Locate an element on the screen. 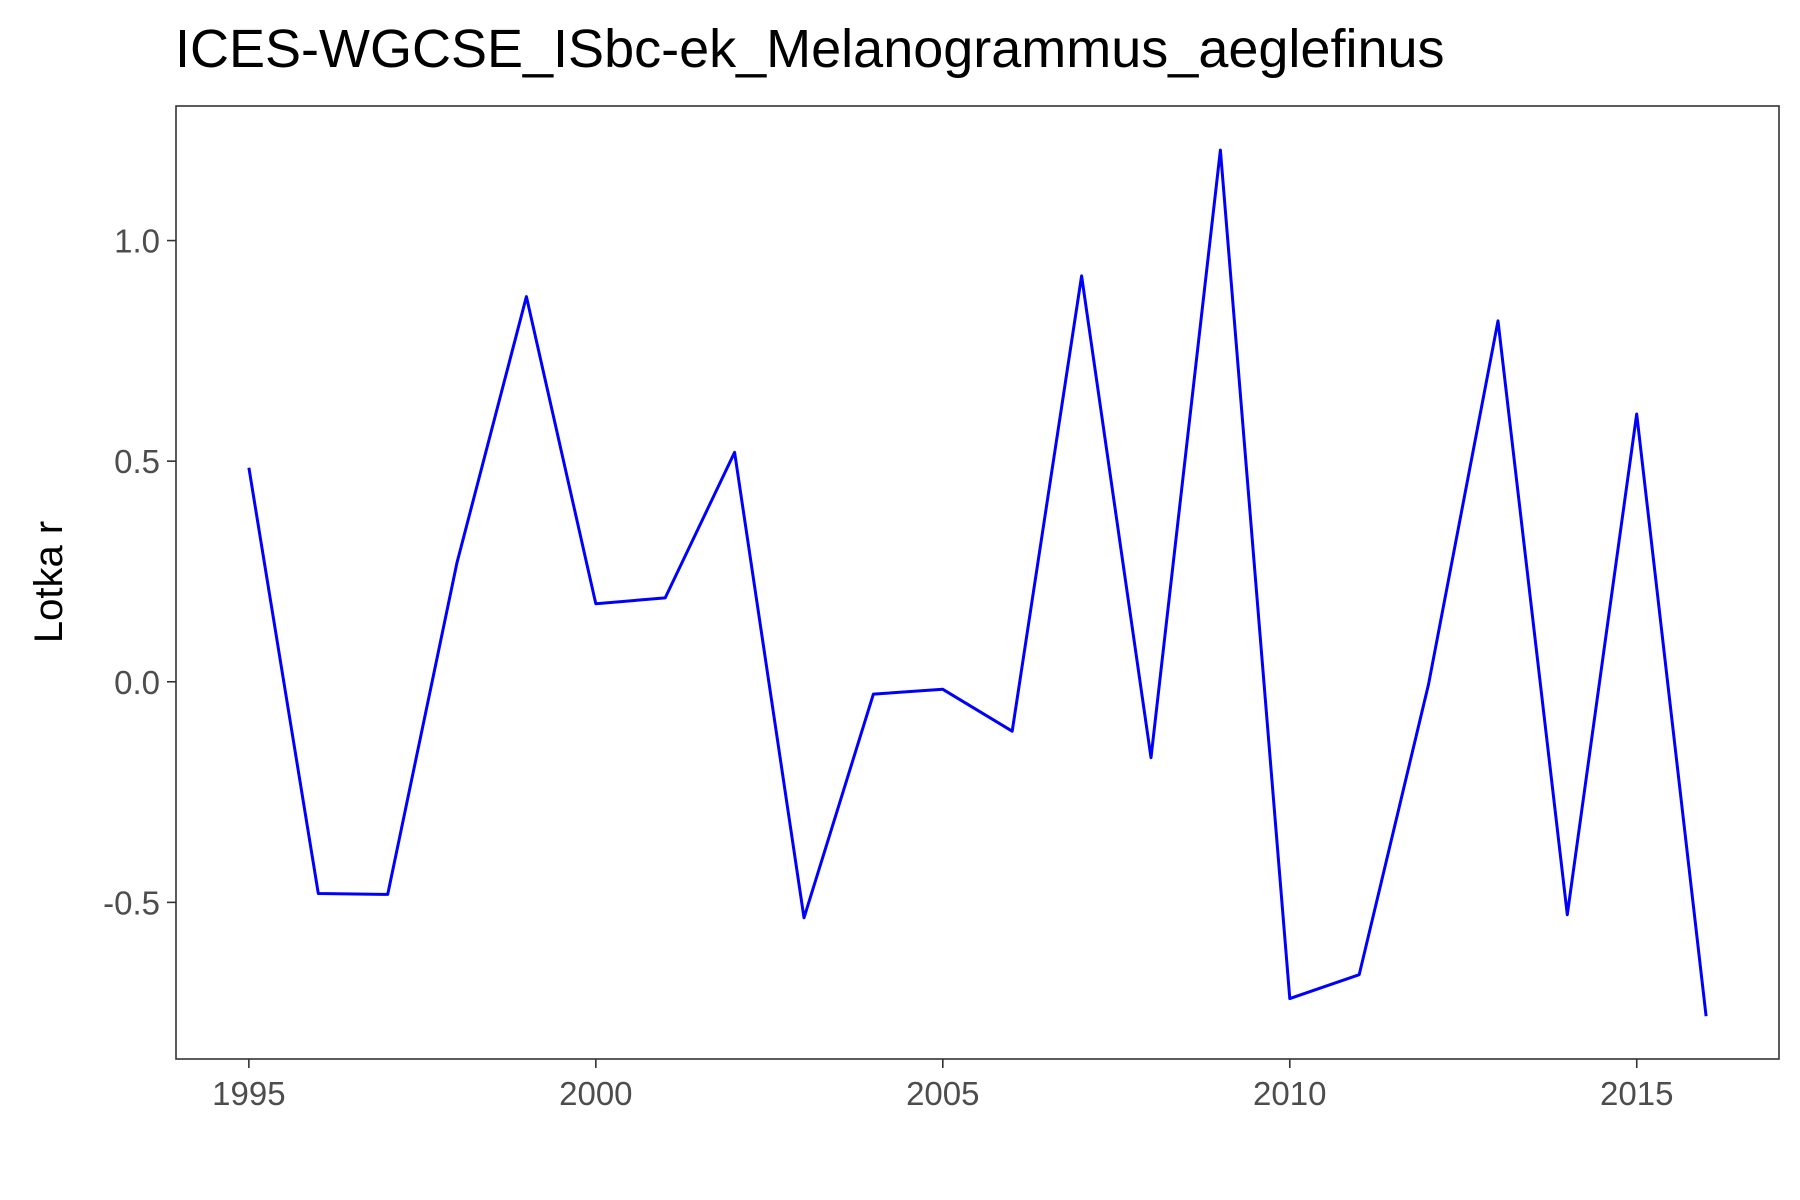 This screenshot has width=1800, height=1200. x-tick-label: 2000 is located at coordinates (595, 1093).